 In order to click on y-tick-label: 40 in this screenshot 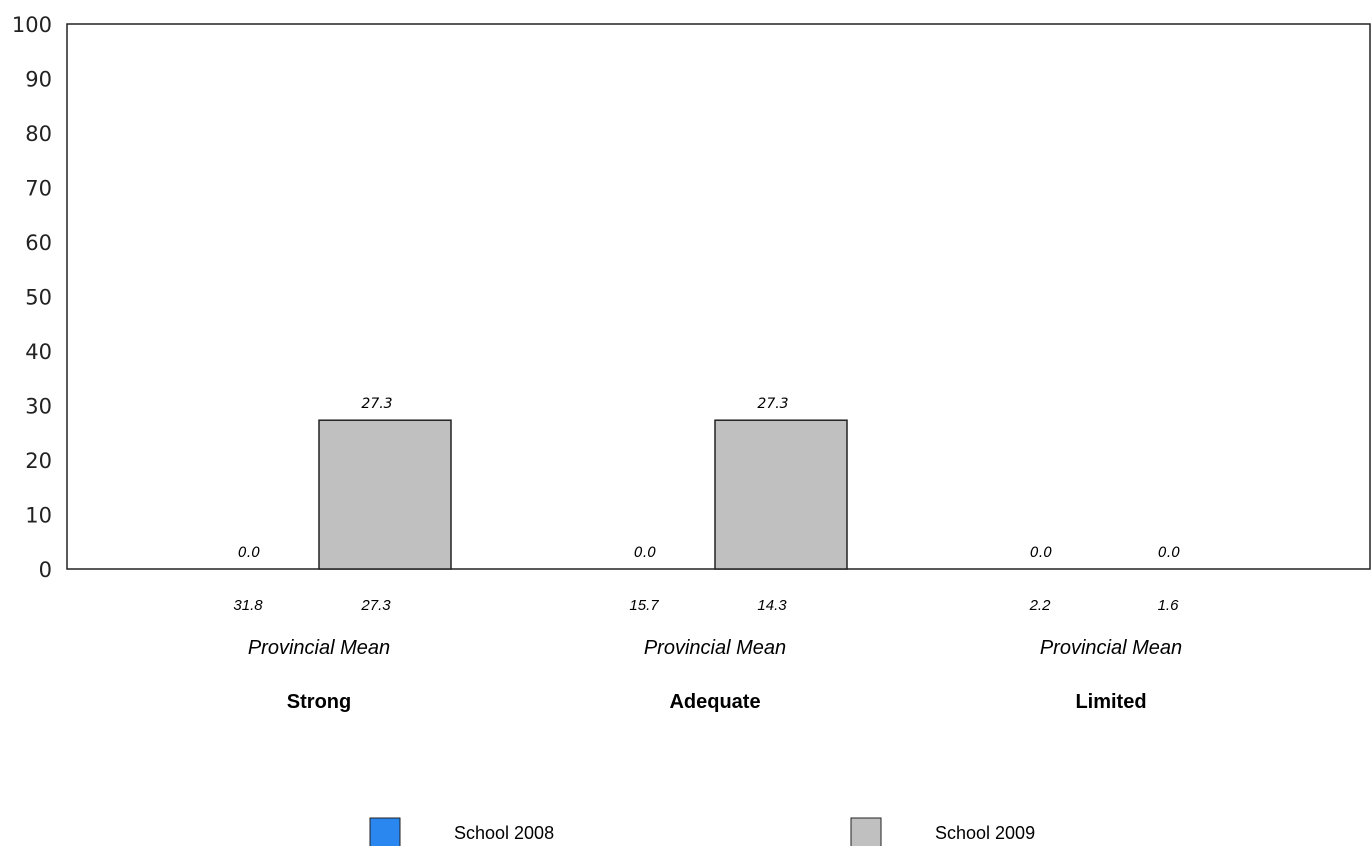, I will do `click(38, 352)`.